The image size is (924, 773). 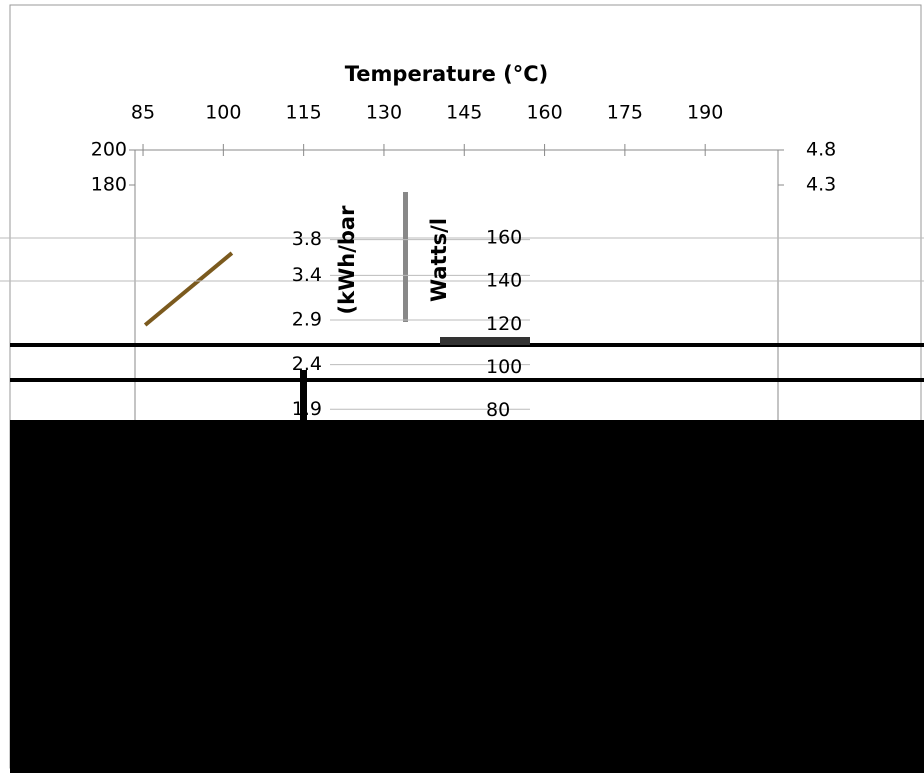 I want to click on x-tick-label: 175, so click(x=625, y=113).